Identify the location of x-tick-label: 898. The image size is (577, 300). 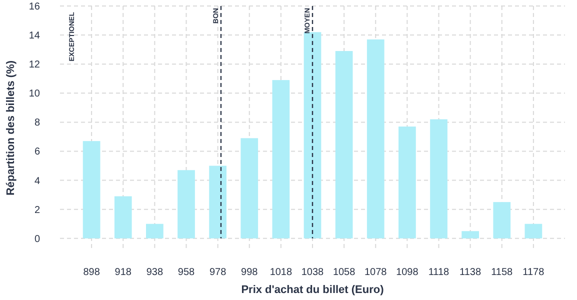
(91, 272).